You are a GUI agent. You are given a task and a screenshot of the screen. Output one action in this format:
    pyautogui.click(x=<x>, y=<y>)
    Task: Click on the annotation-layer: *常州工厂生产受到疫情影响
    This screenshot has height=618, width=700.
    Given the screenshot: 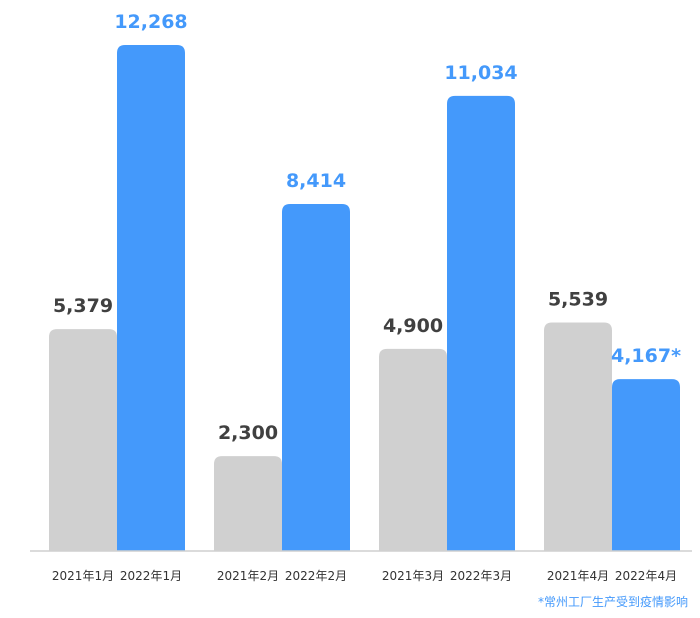 What is the action you would take?
    pyautogui.click(x=613, y=601)
    